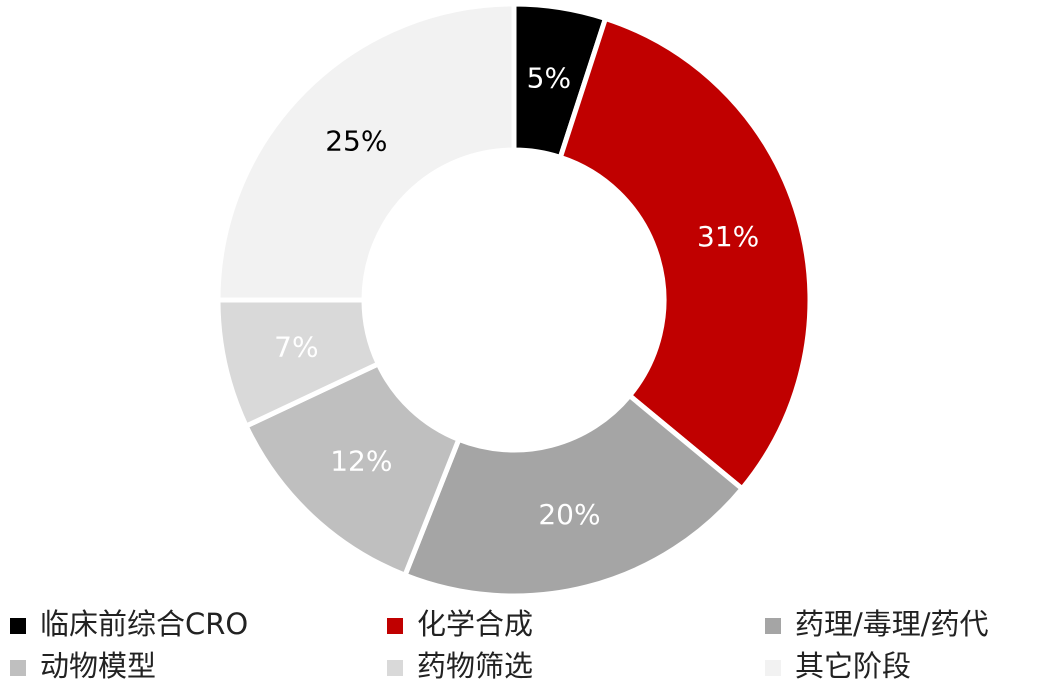  Describe the element at coordinates (98, 666) in the screenshot. I see `legend-label: 动物模型` at that location.